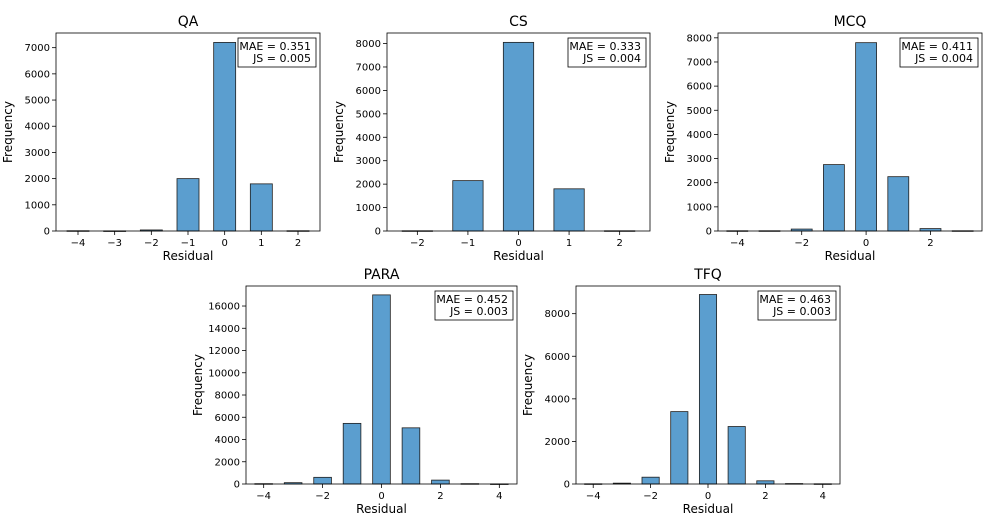 The width and height of the screenshot is (996, 522). I want to click on bar--2, so click(650, 480).